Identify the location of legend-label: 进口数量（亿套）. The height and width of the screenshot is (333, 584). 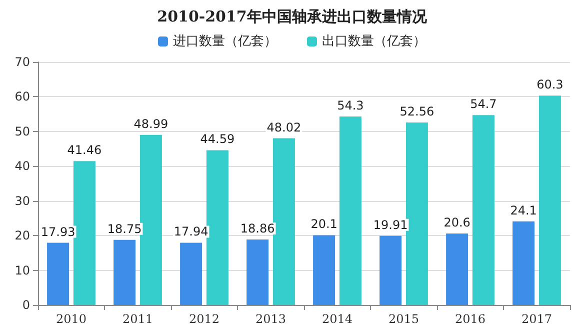
(225, 41).